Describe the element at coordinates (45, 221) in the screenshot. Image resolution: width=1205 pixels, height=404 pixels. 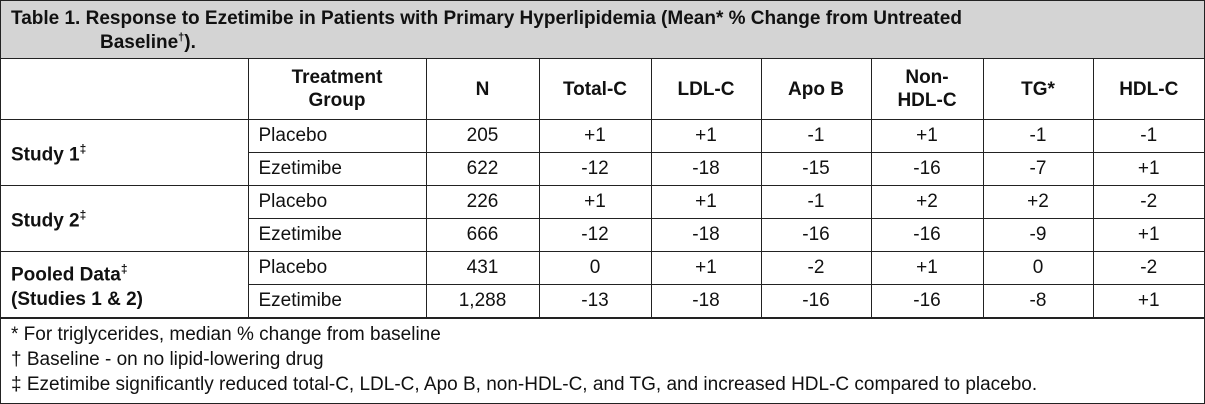
I see `study-name: Study 2` at that location.